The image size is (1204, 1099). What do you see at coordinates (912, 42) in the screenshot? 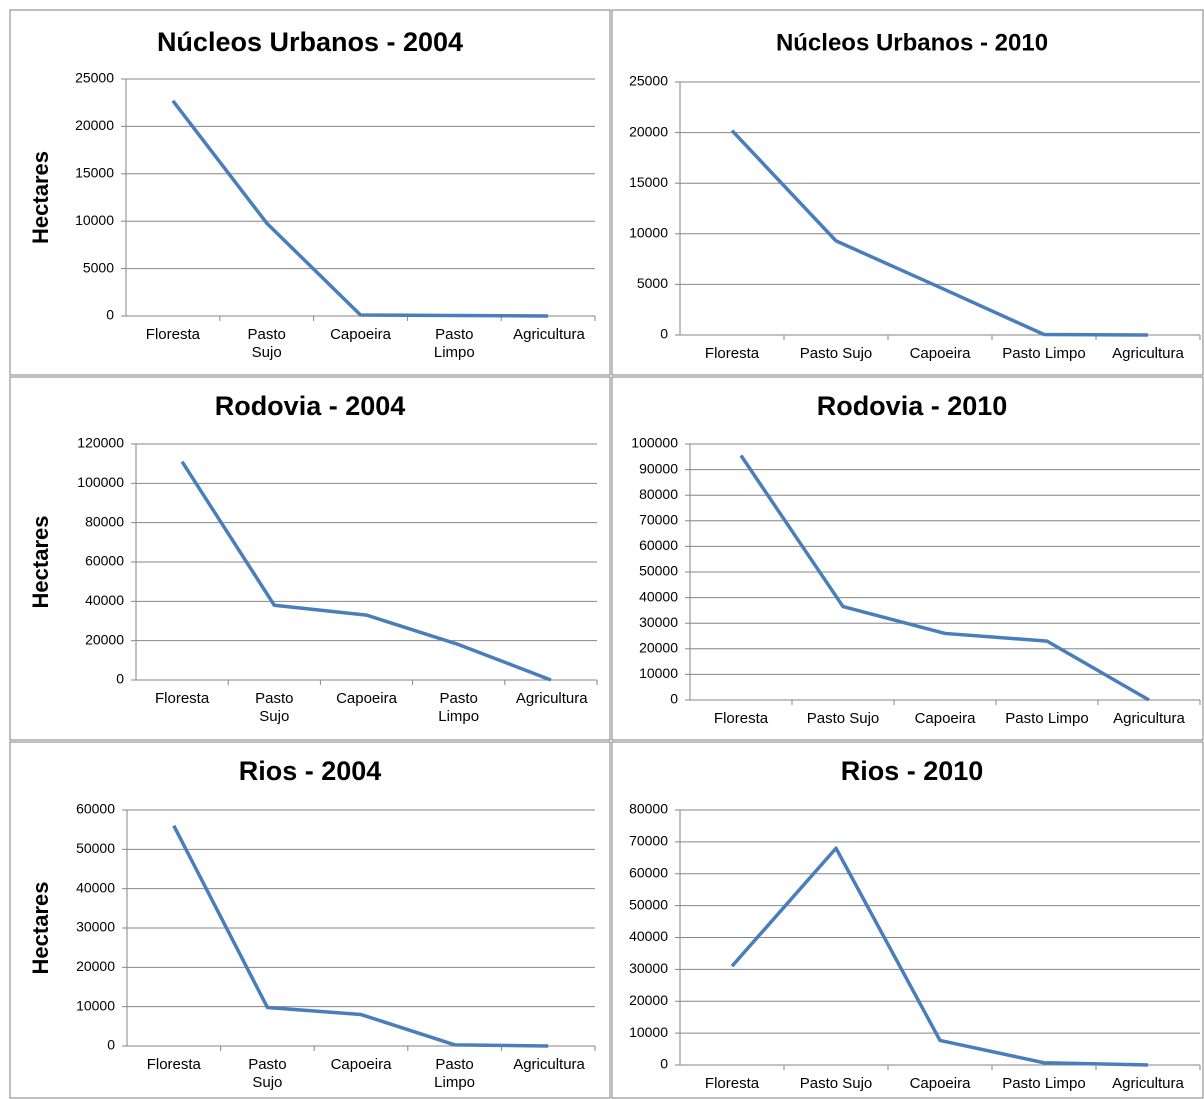
I see `chart-title: Núcleos Urbanos - 2010` at bounding box center [912, 42].